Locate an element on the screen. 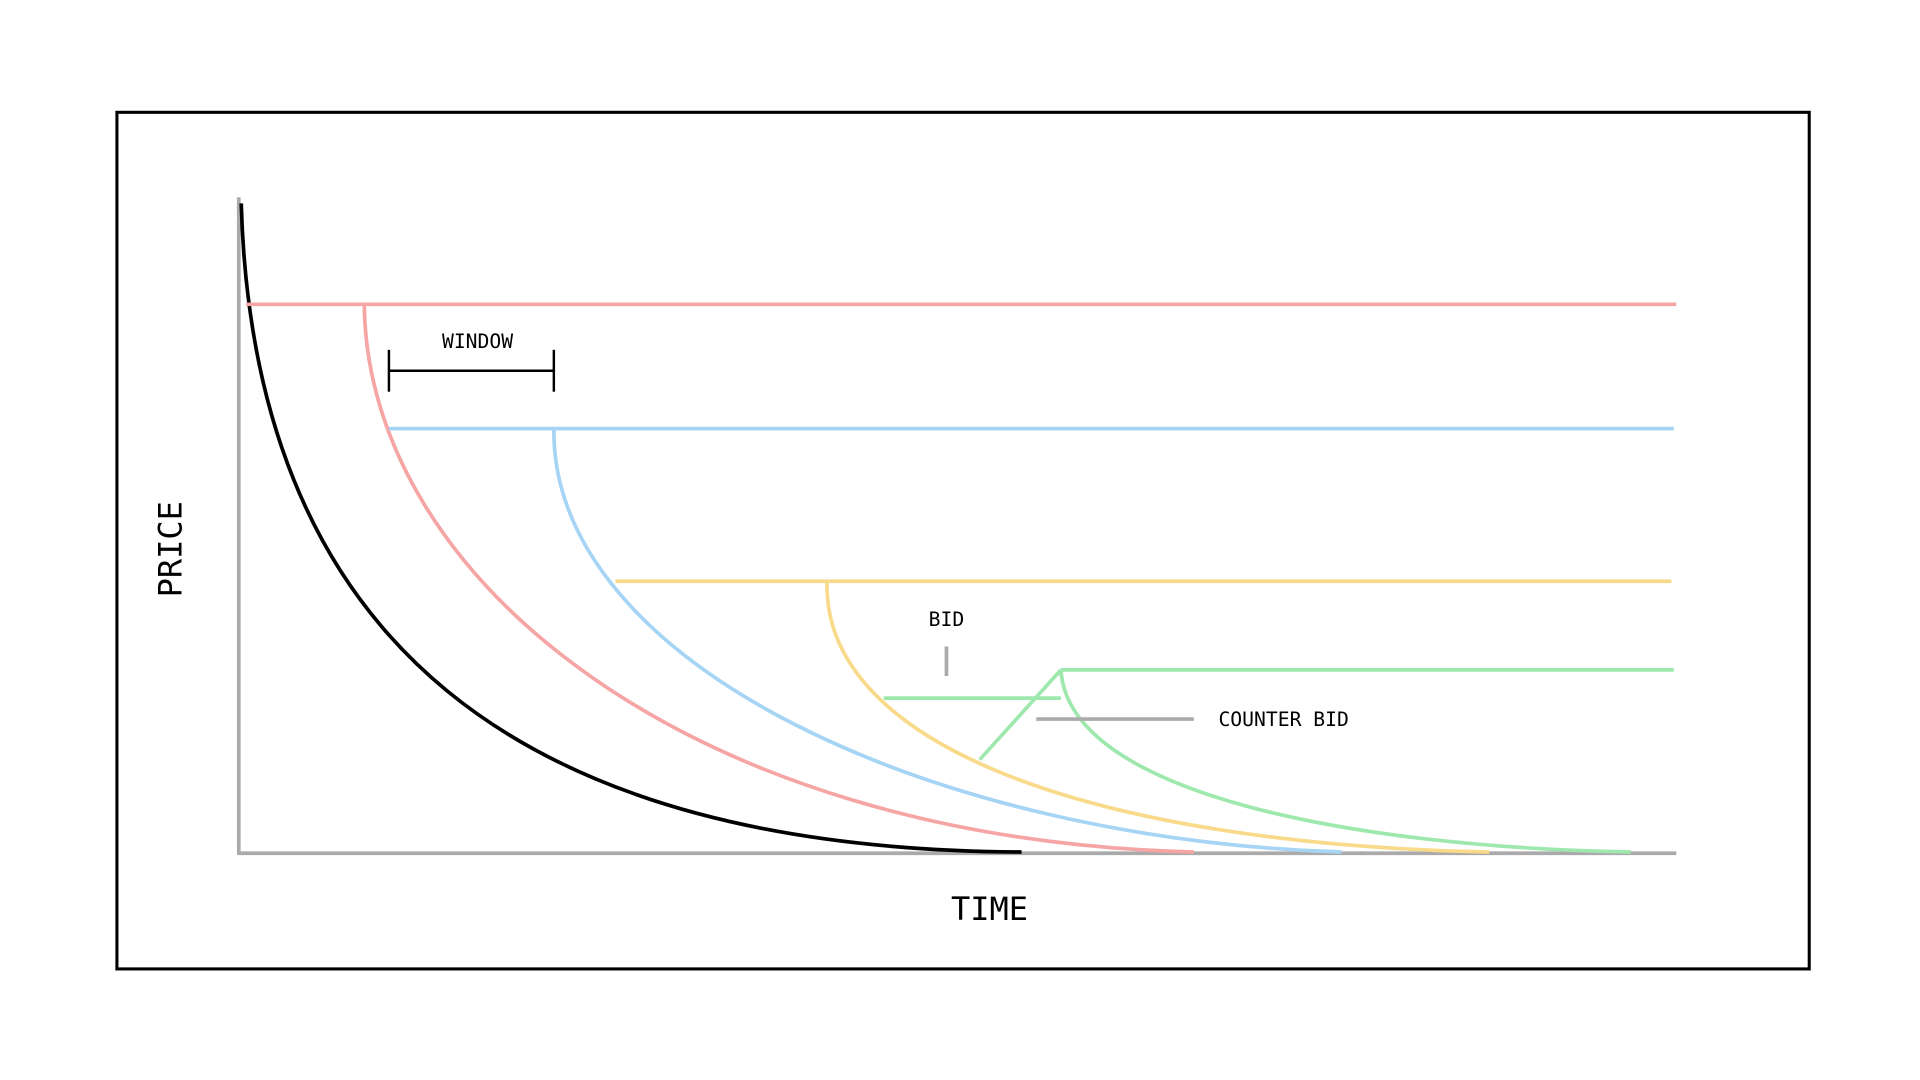 The height and width of the screenshot is (1080, 1920). yellow-curve is located at coordinates (1157, 717).